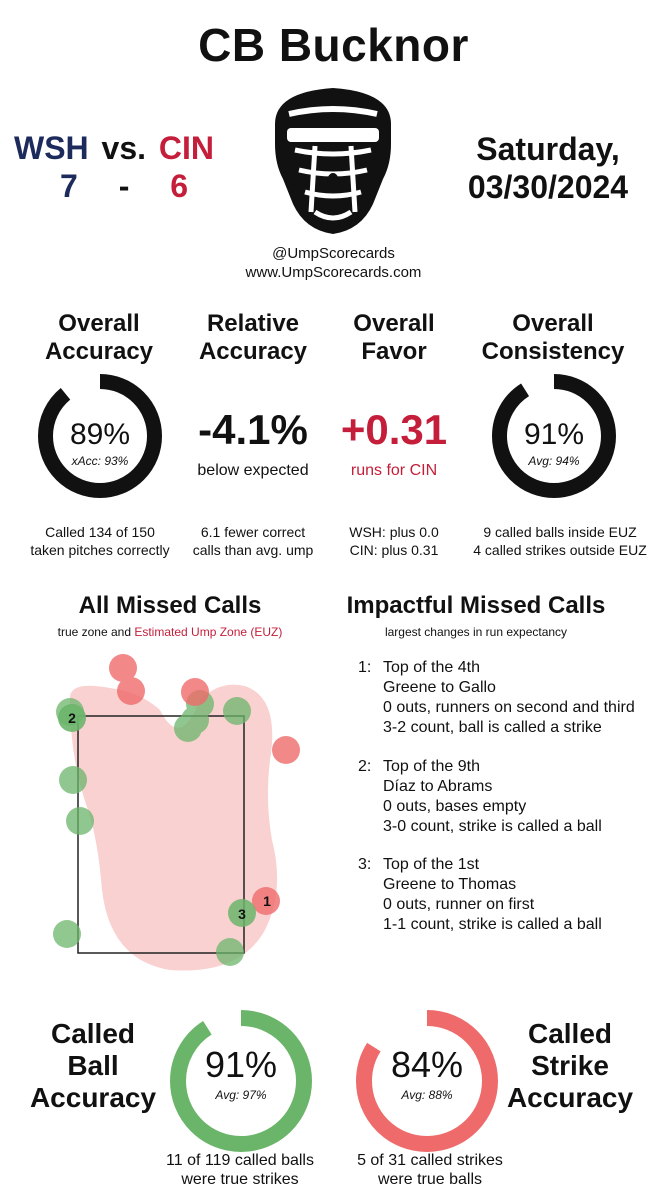  Describe the element at coordinates (476, 605) in the screenshot. I see `impactful-title: Impactful Missed Calls` at that location.